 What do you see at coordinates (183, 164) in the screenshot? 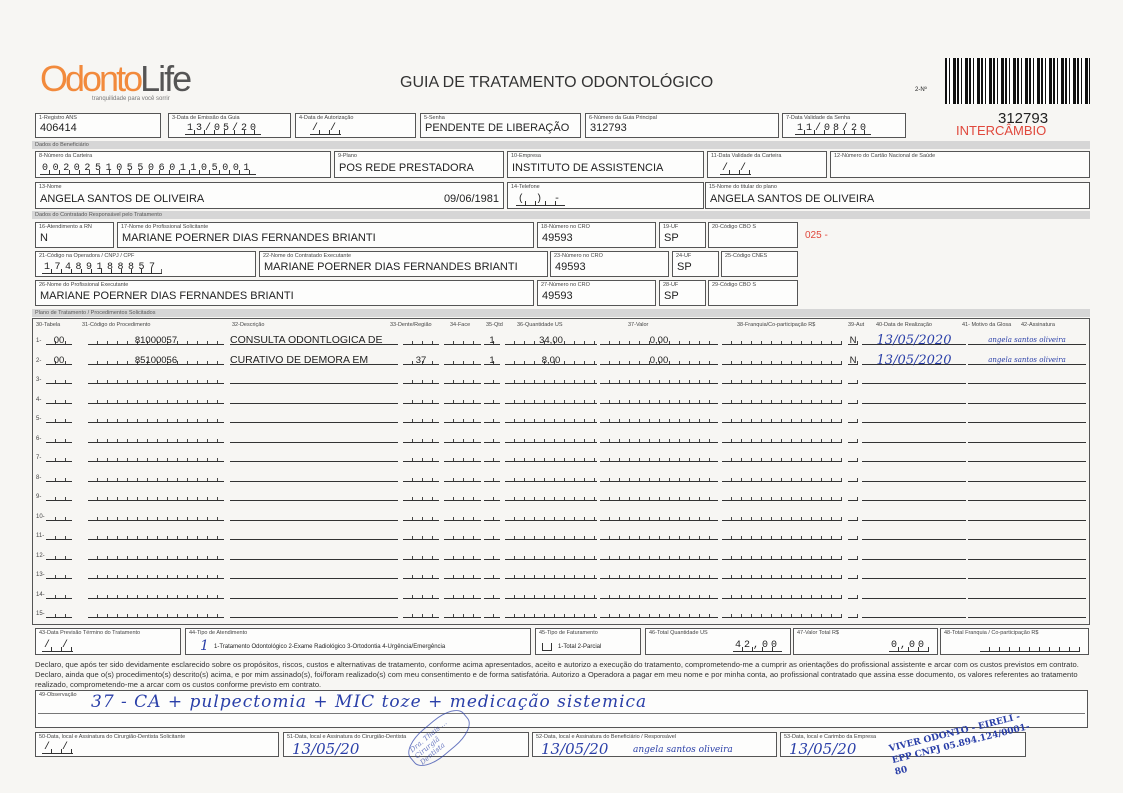
I see `field-numero-carteira: 8-Número da Carteira 00202510550601105001` at bounding box center [183, 164].